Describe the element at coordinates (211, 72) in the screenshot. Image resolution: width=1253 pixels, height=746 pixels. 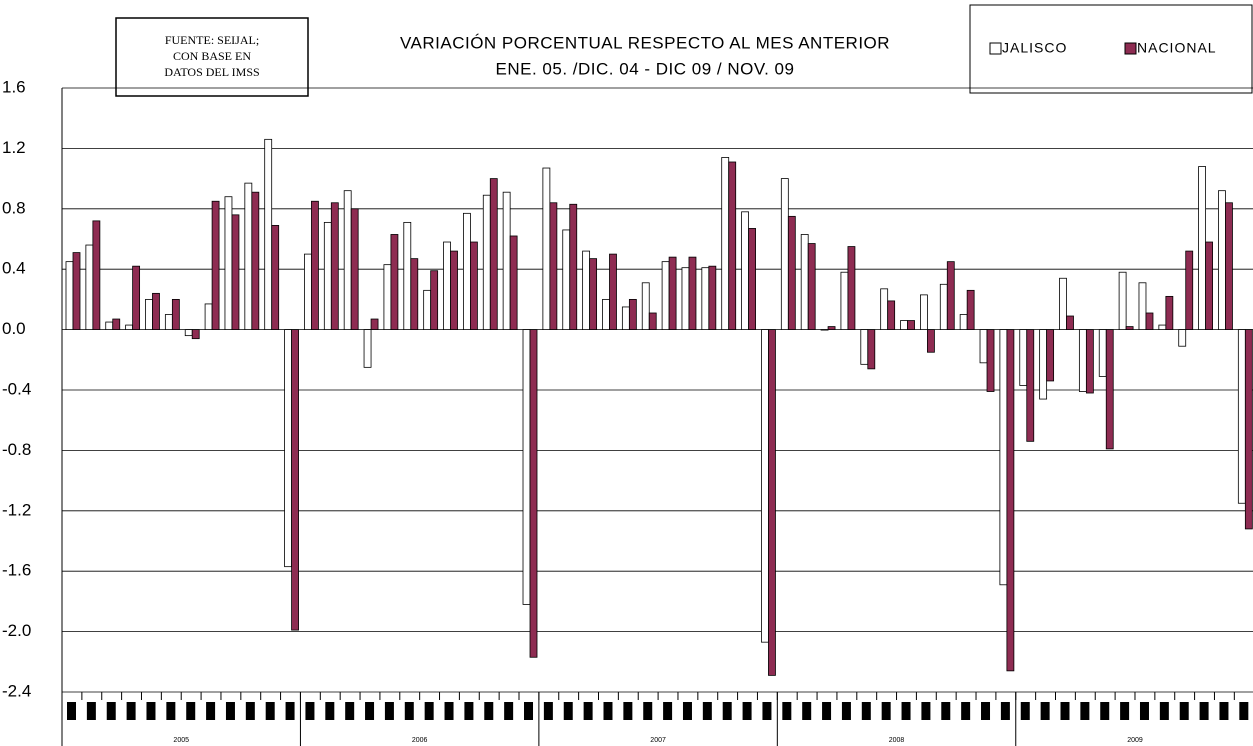
I see `source-text: DATOS DEL IMSS` at that location.